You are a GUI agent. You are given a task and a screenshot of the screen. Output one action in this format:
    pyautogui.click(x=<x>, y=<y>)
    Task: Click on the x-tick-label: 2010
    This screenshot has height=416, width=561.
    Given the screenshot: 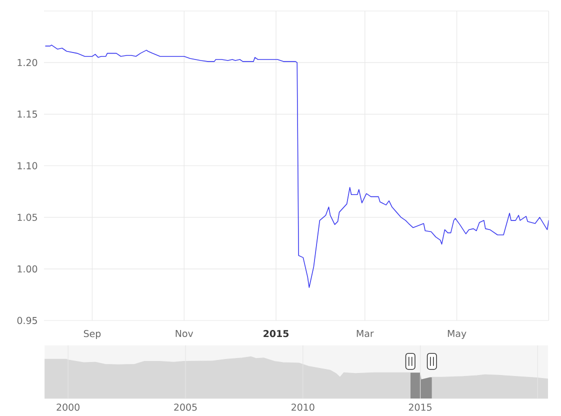 What is the action you would take?
    pyautogui.click(x=303, y=407)
    